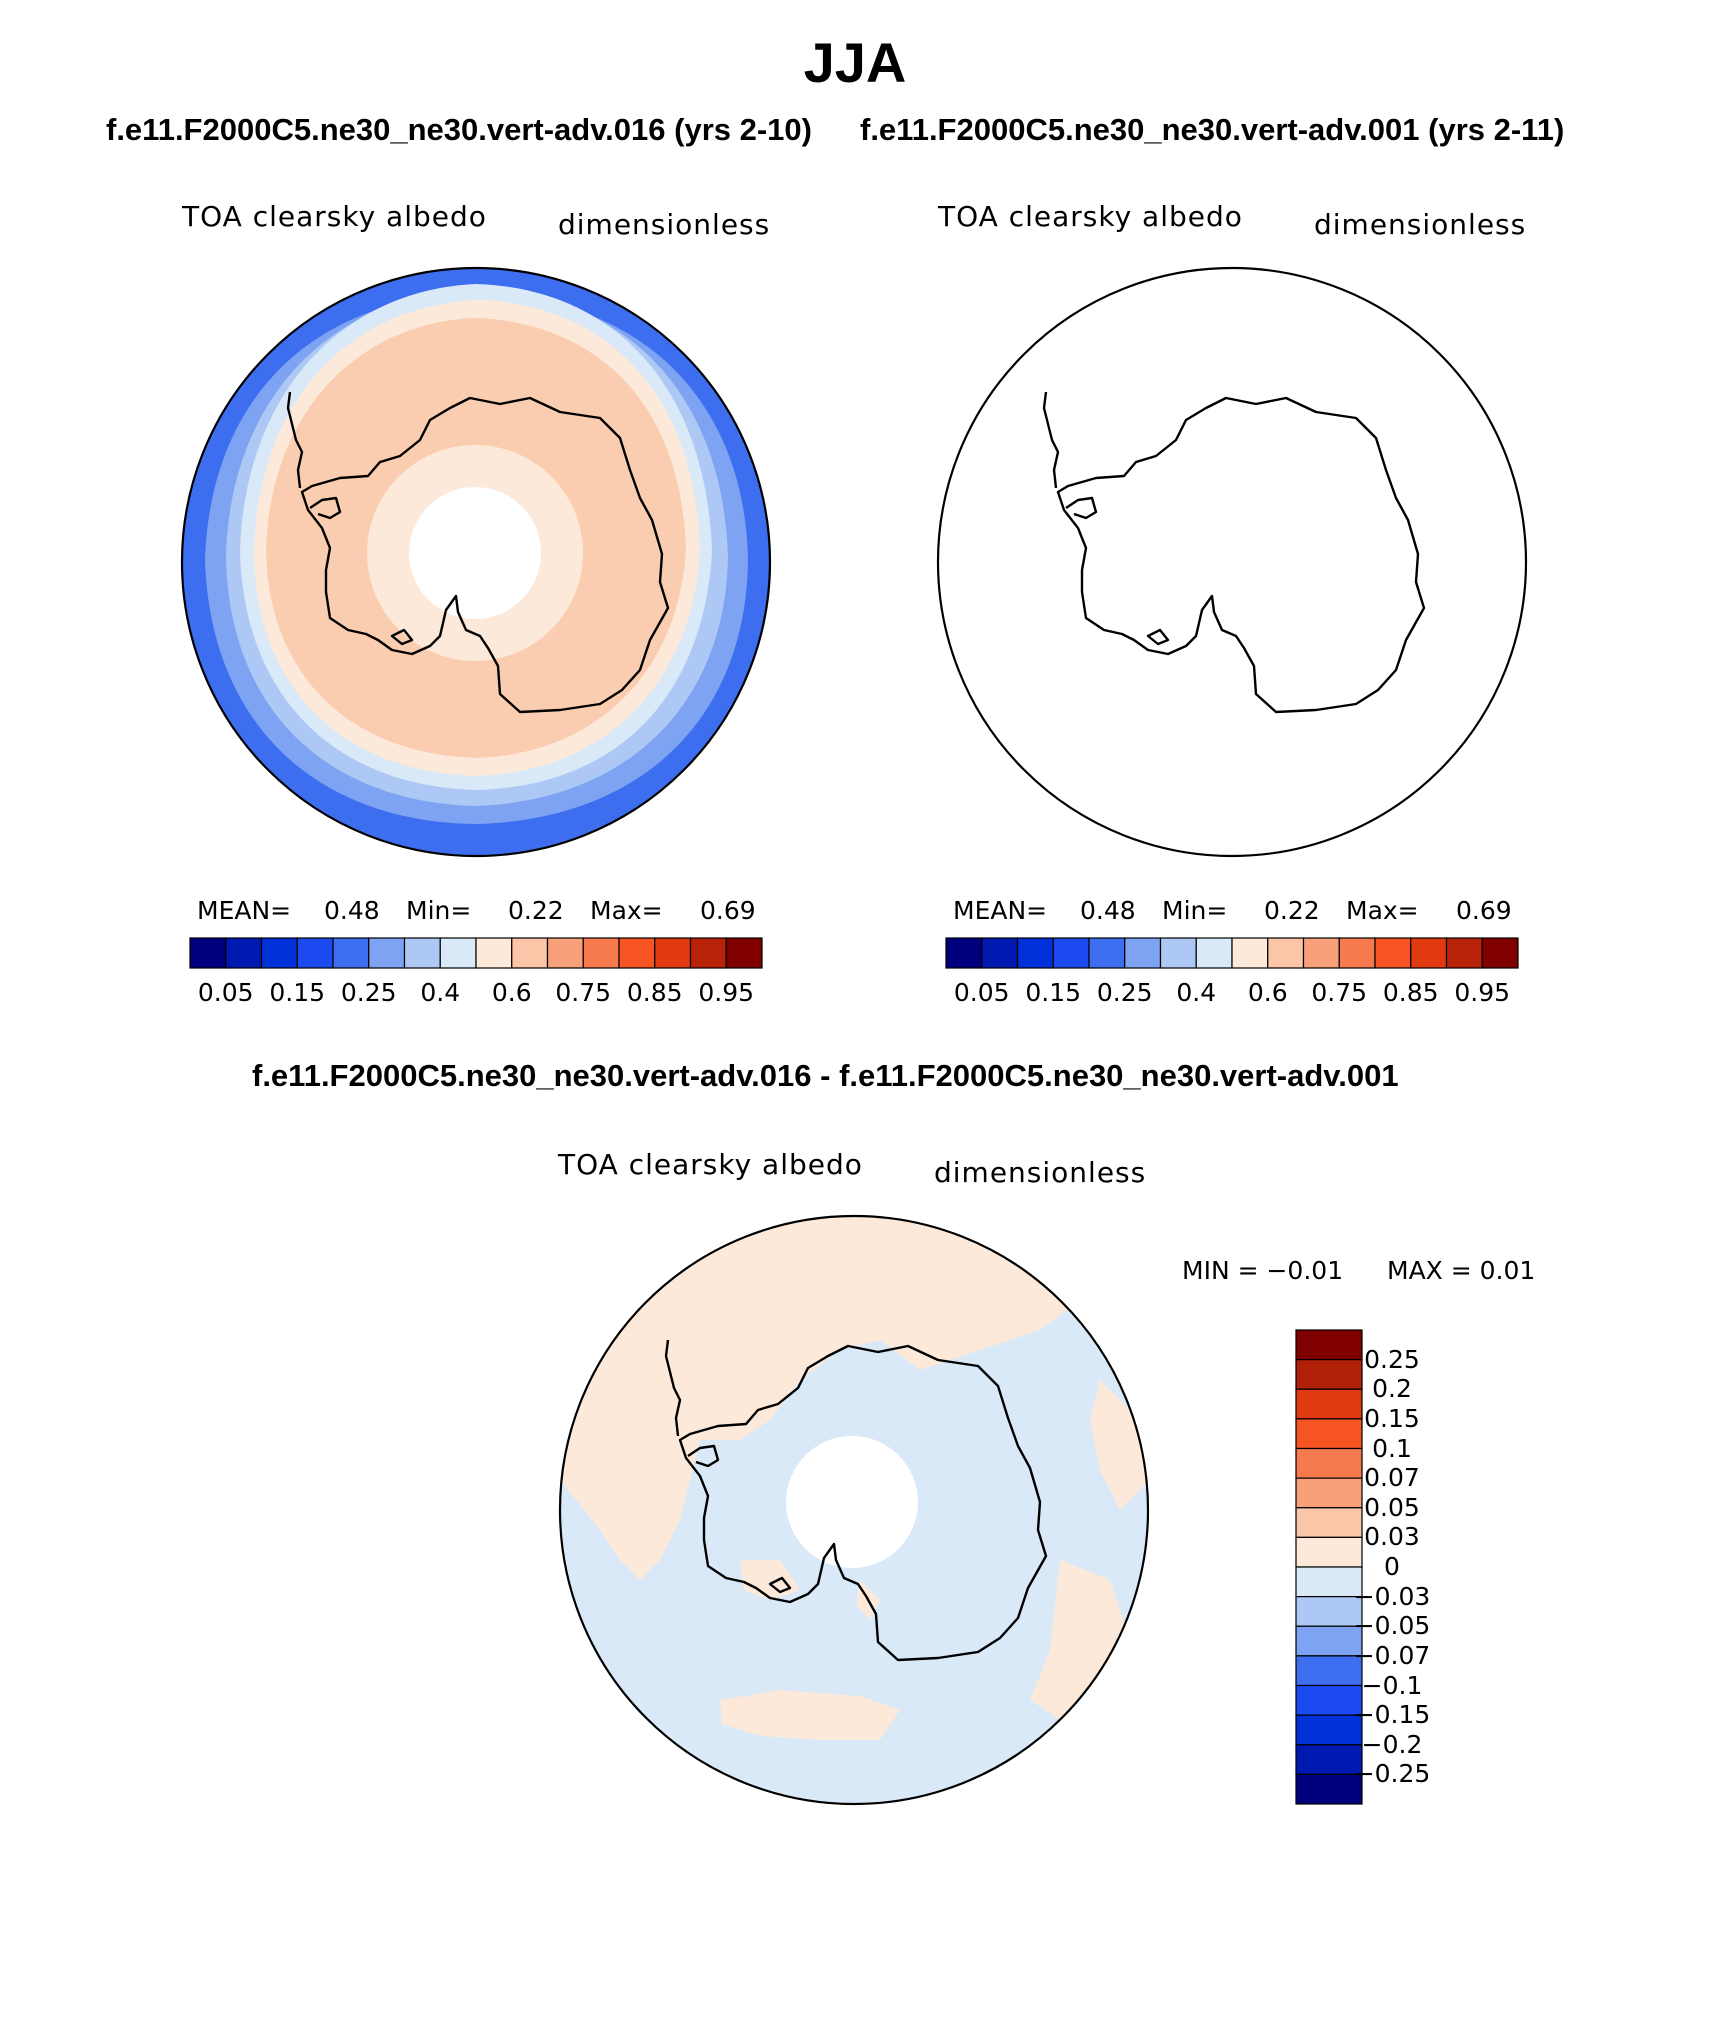 The width and height of the screenshot is (1710, 2033). Describe the element at coordinates (726, 992) in the screenshot. I see `left-colorbar-tick-label: 0.95` at that location.